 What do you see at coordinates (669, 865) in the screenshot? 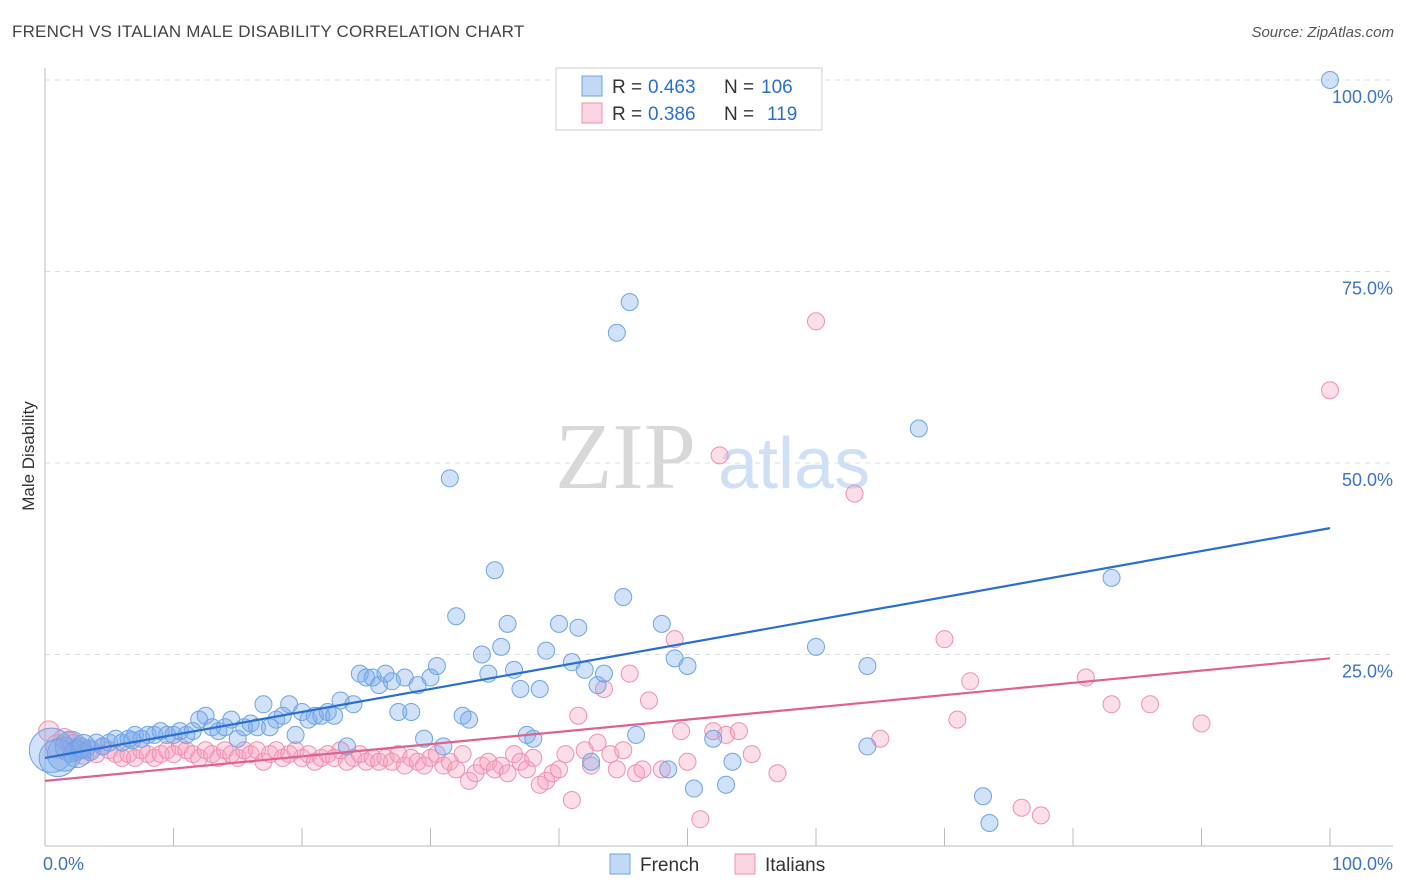
I see `bottom-legend-french: French` at bounding box center [669, 865].